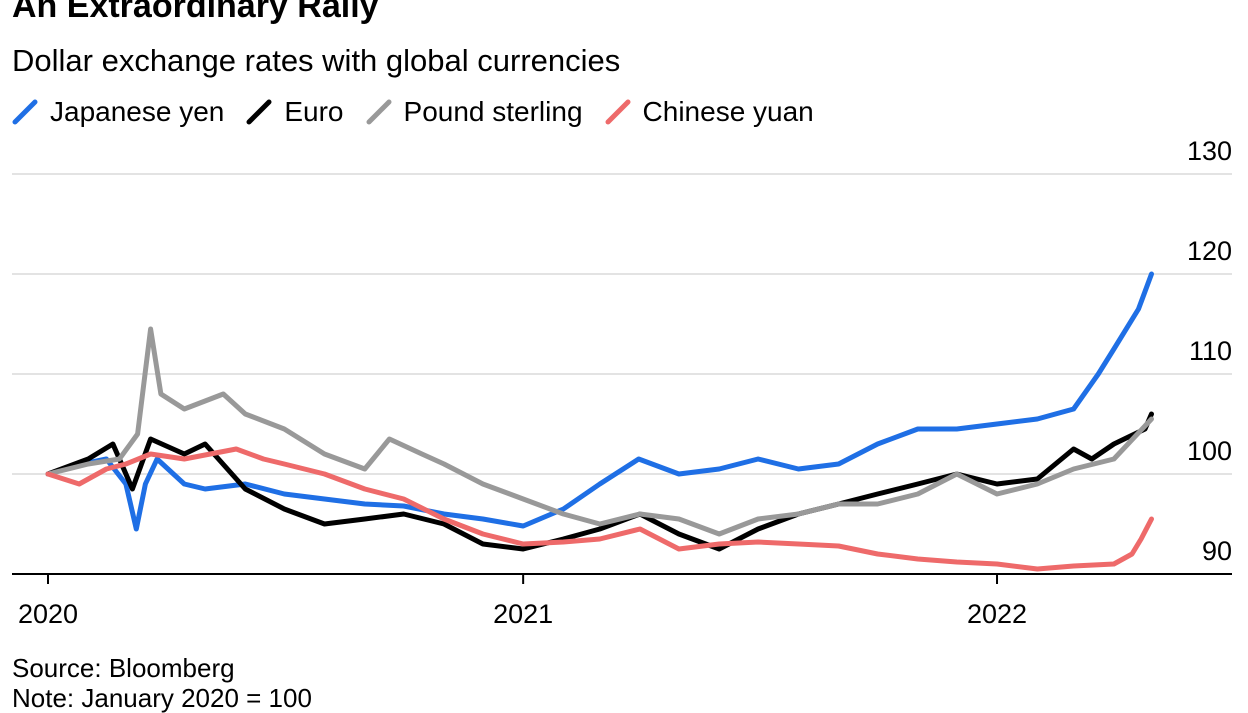 The image size is (1248, 713). Describe the element at coordinates (1209, 251) in the screenshot. I see `y-tick-label-120: 120` at that location.